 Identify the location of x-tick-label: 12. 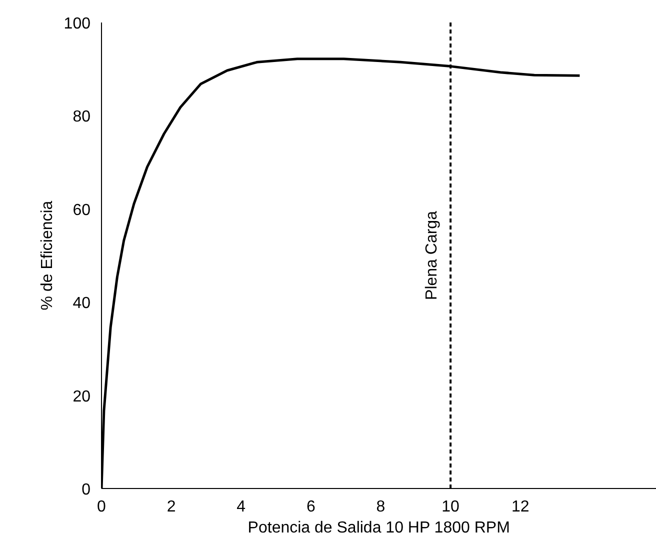
(520, 507).